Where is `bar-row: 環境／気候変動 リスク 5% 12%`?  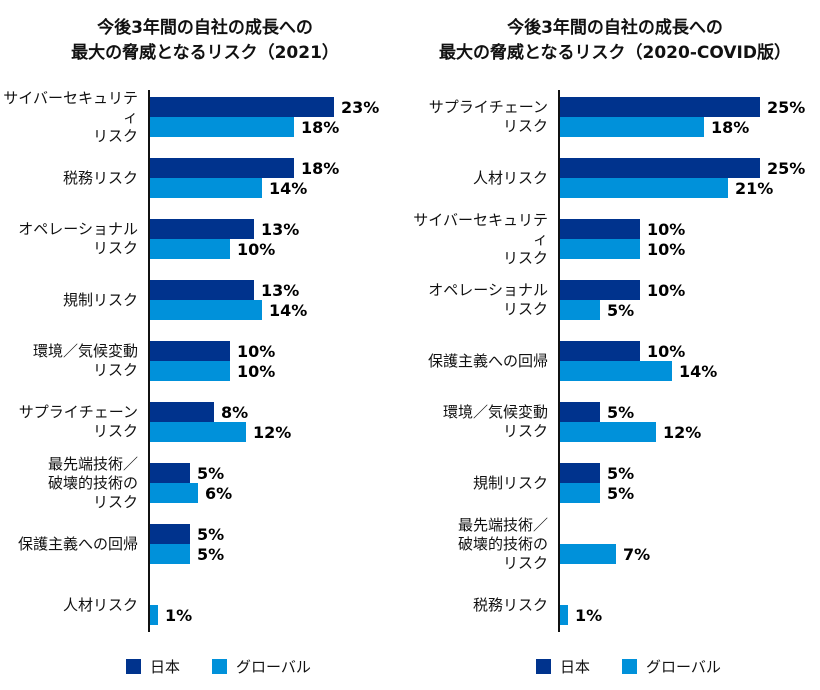 bar-row: 環境／気候変動 リスク 5% 12% is located at coordinates (615, 422).